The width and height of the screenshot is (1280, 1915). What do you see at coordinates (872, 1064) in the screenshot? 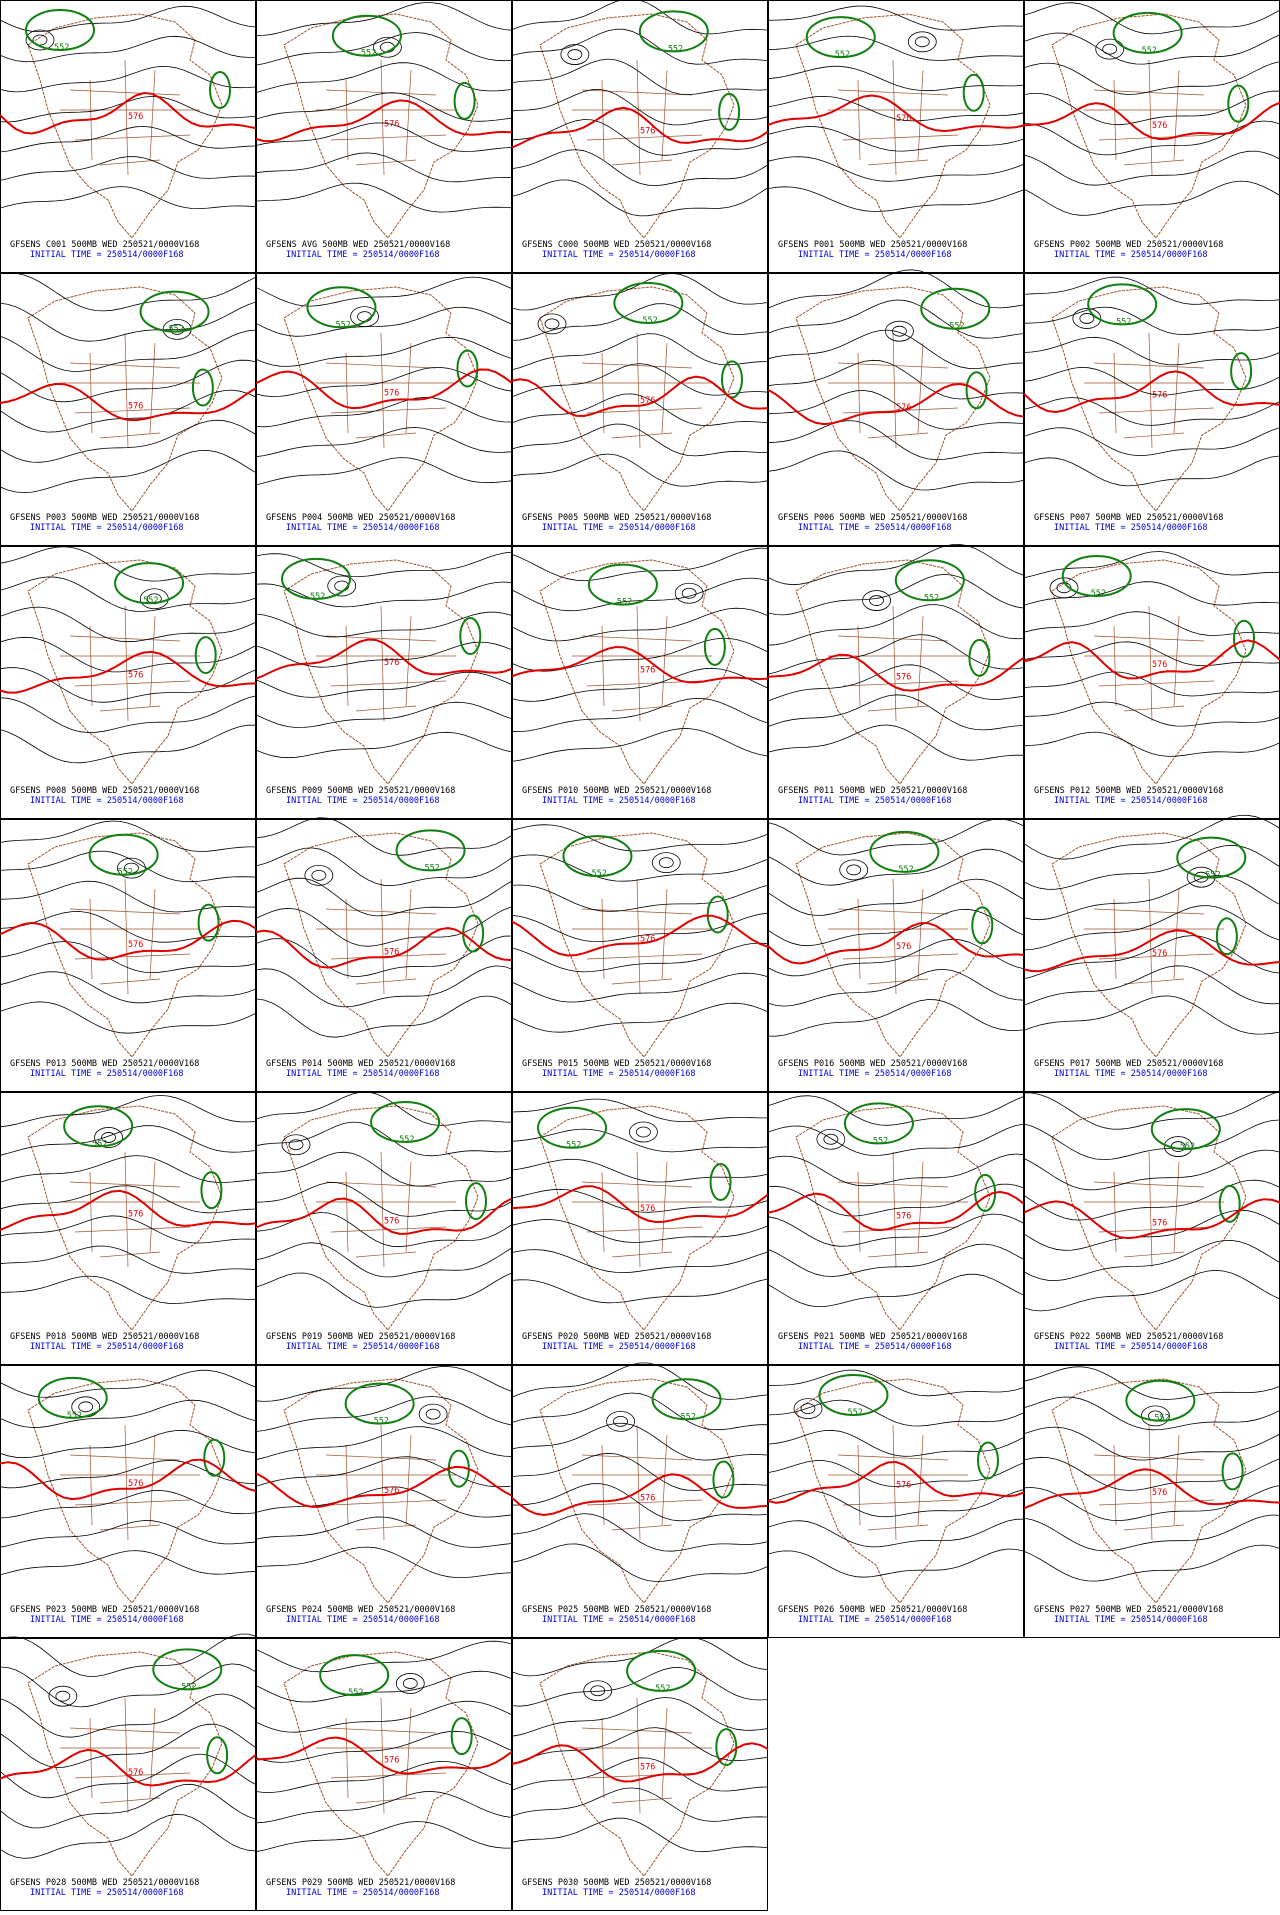
I see `panel-title: GFSENS P016 500MB WED 250521/0000V168` at bounding box center [872, 1064].